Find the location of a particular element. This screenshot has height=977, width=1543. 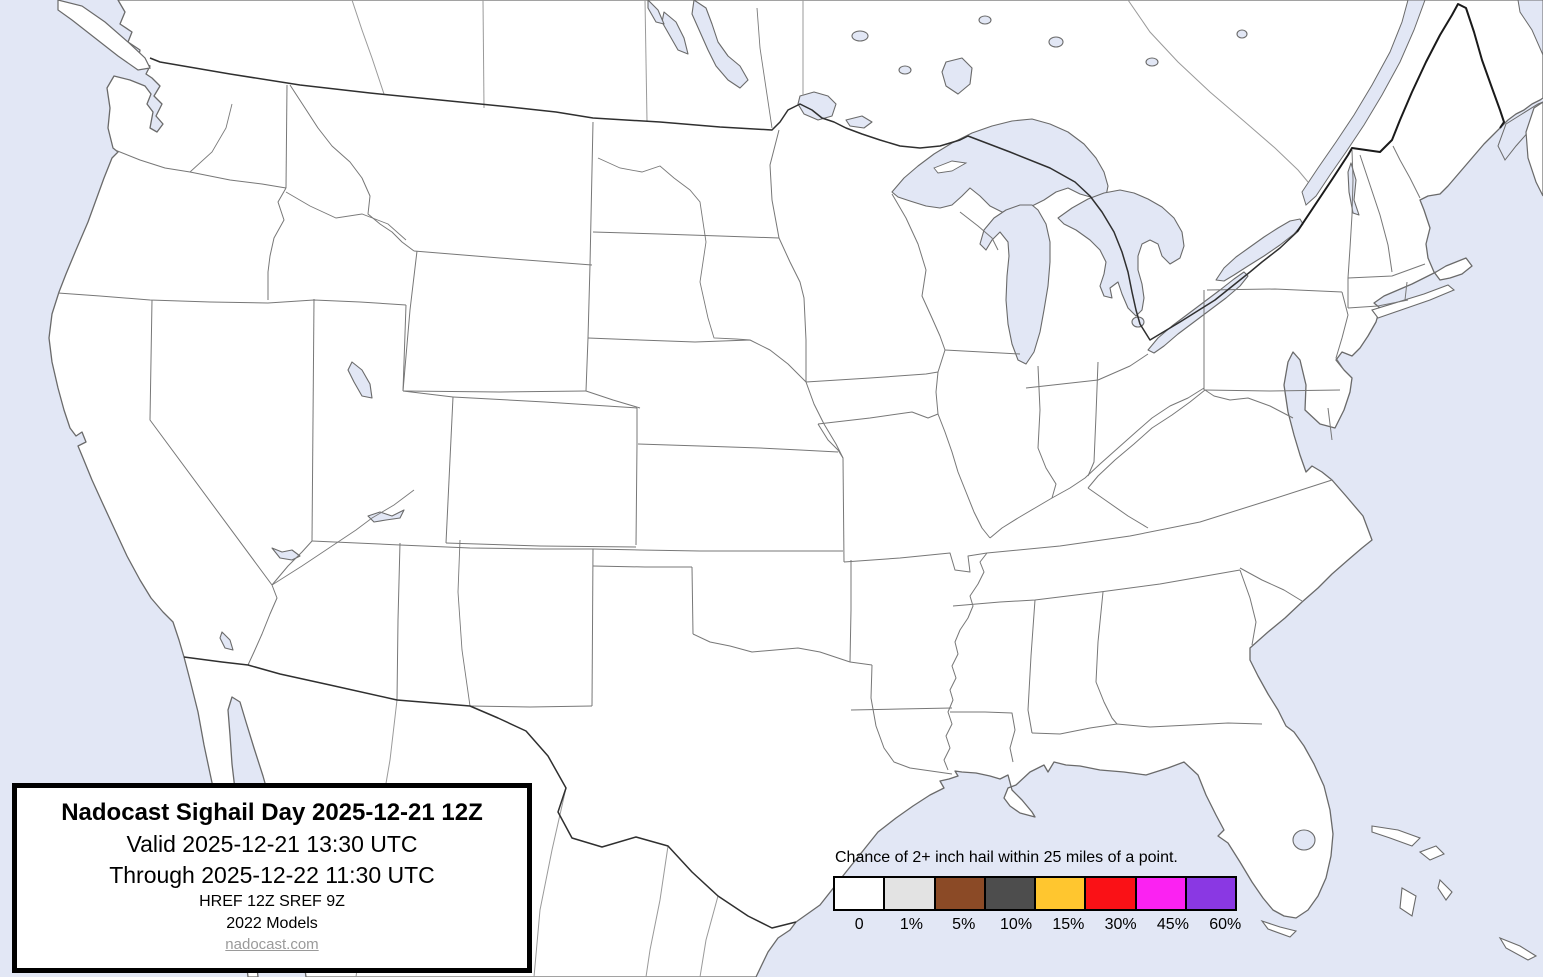

us-mexico-border is located at coordinates (490, 792).